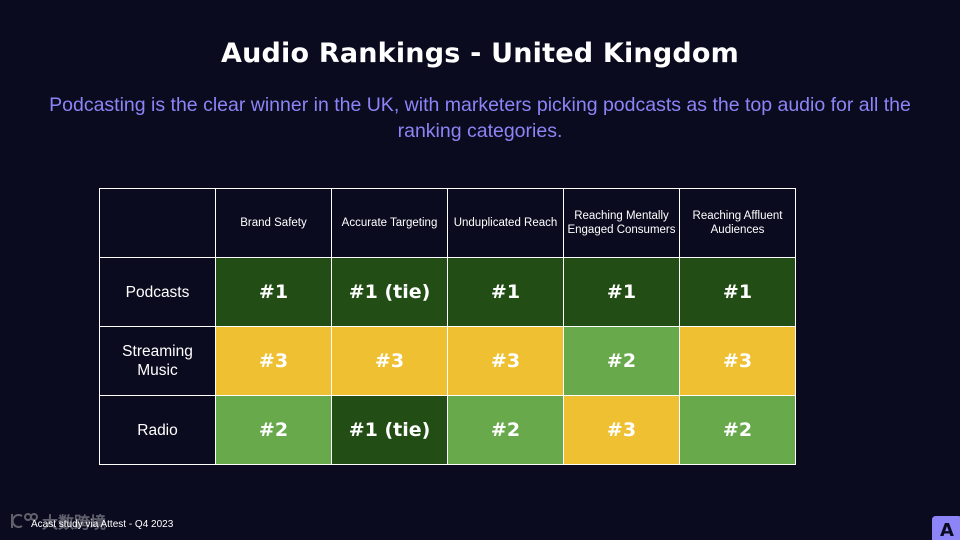  What do you see at coordinates (389, 223) in the screenshot?
I see `column-header: Accurate Targeting` at bounding box center [389, 223].